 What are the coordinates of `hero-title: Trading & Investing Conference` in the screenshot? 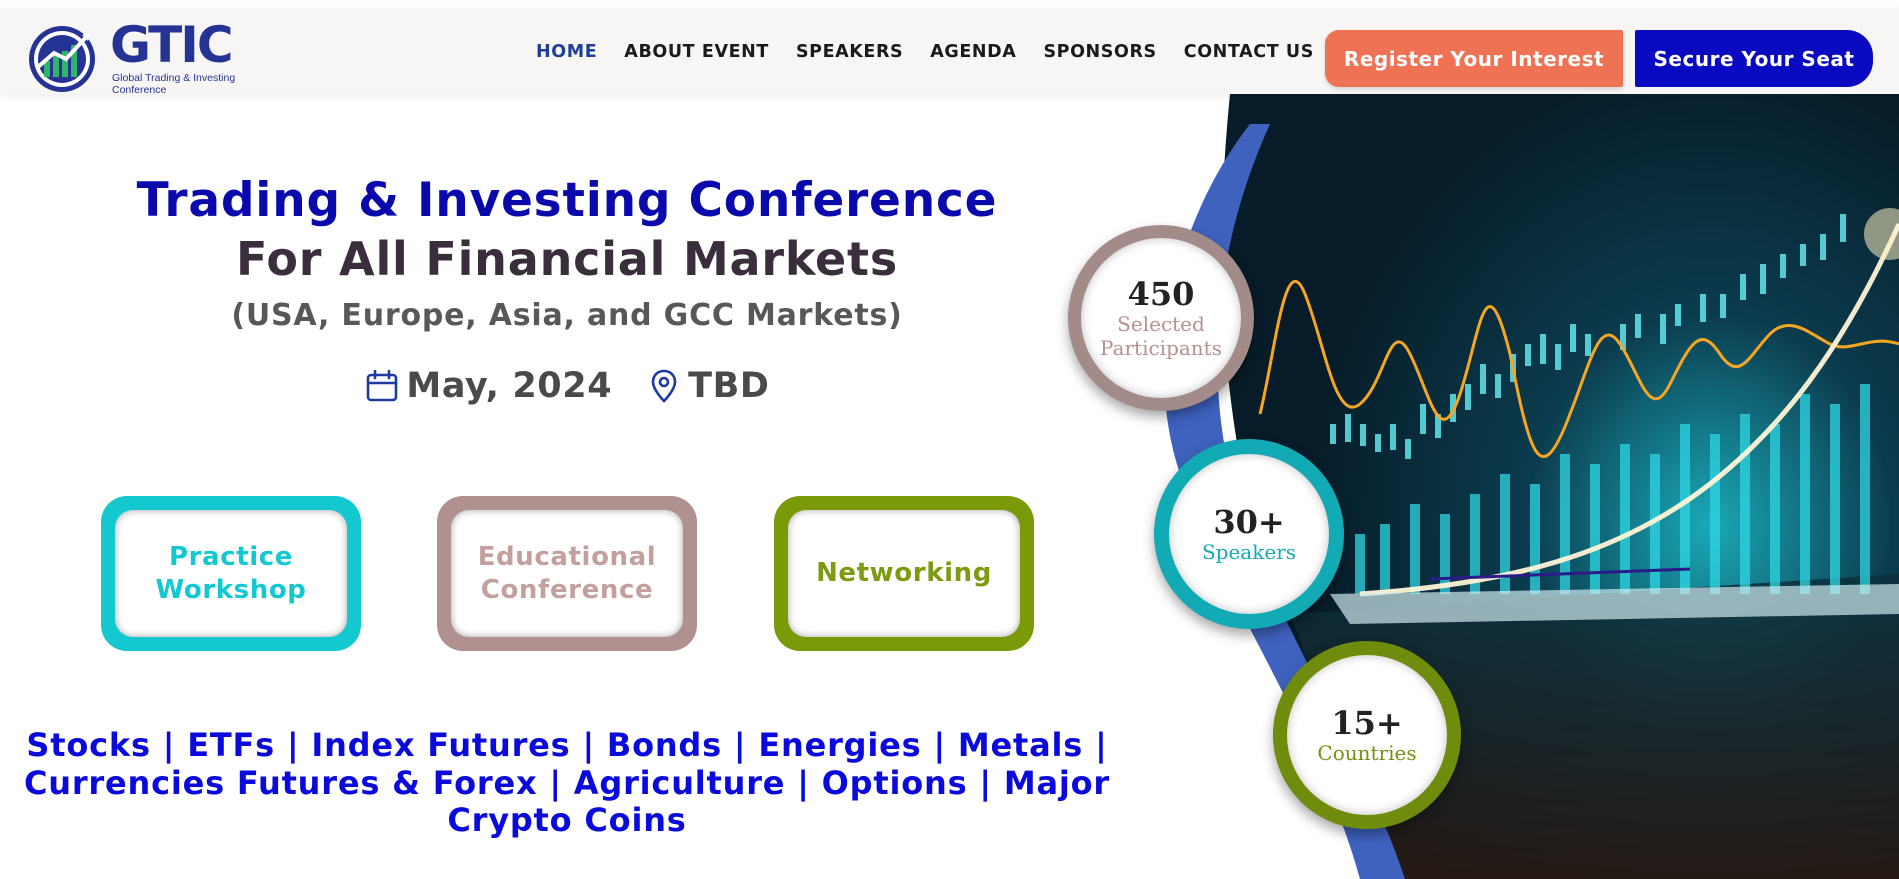 It's located at (567, 200).